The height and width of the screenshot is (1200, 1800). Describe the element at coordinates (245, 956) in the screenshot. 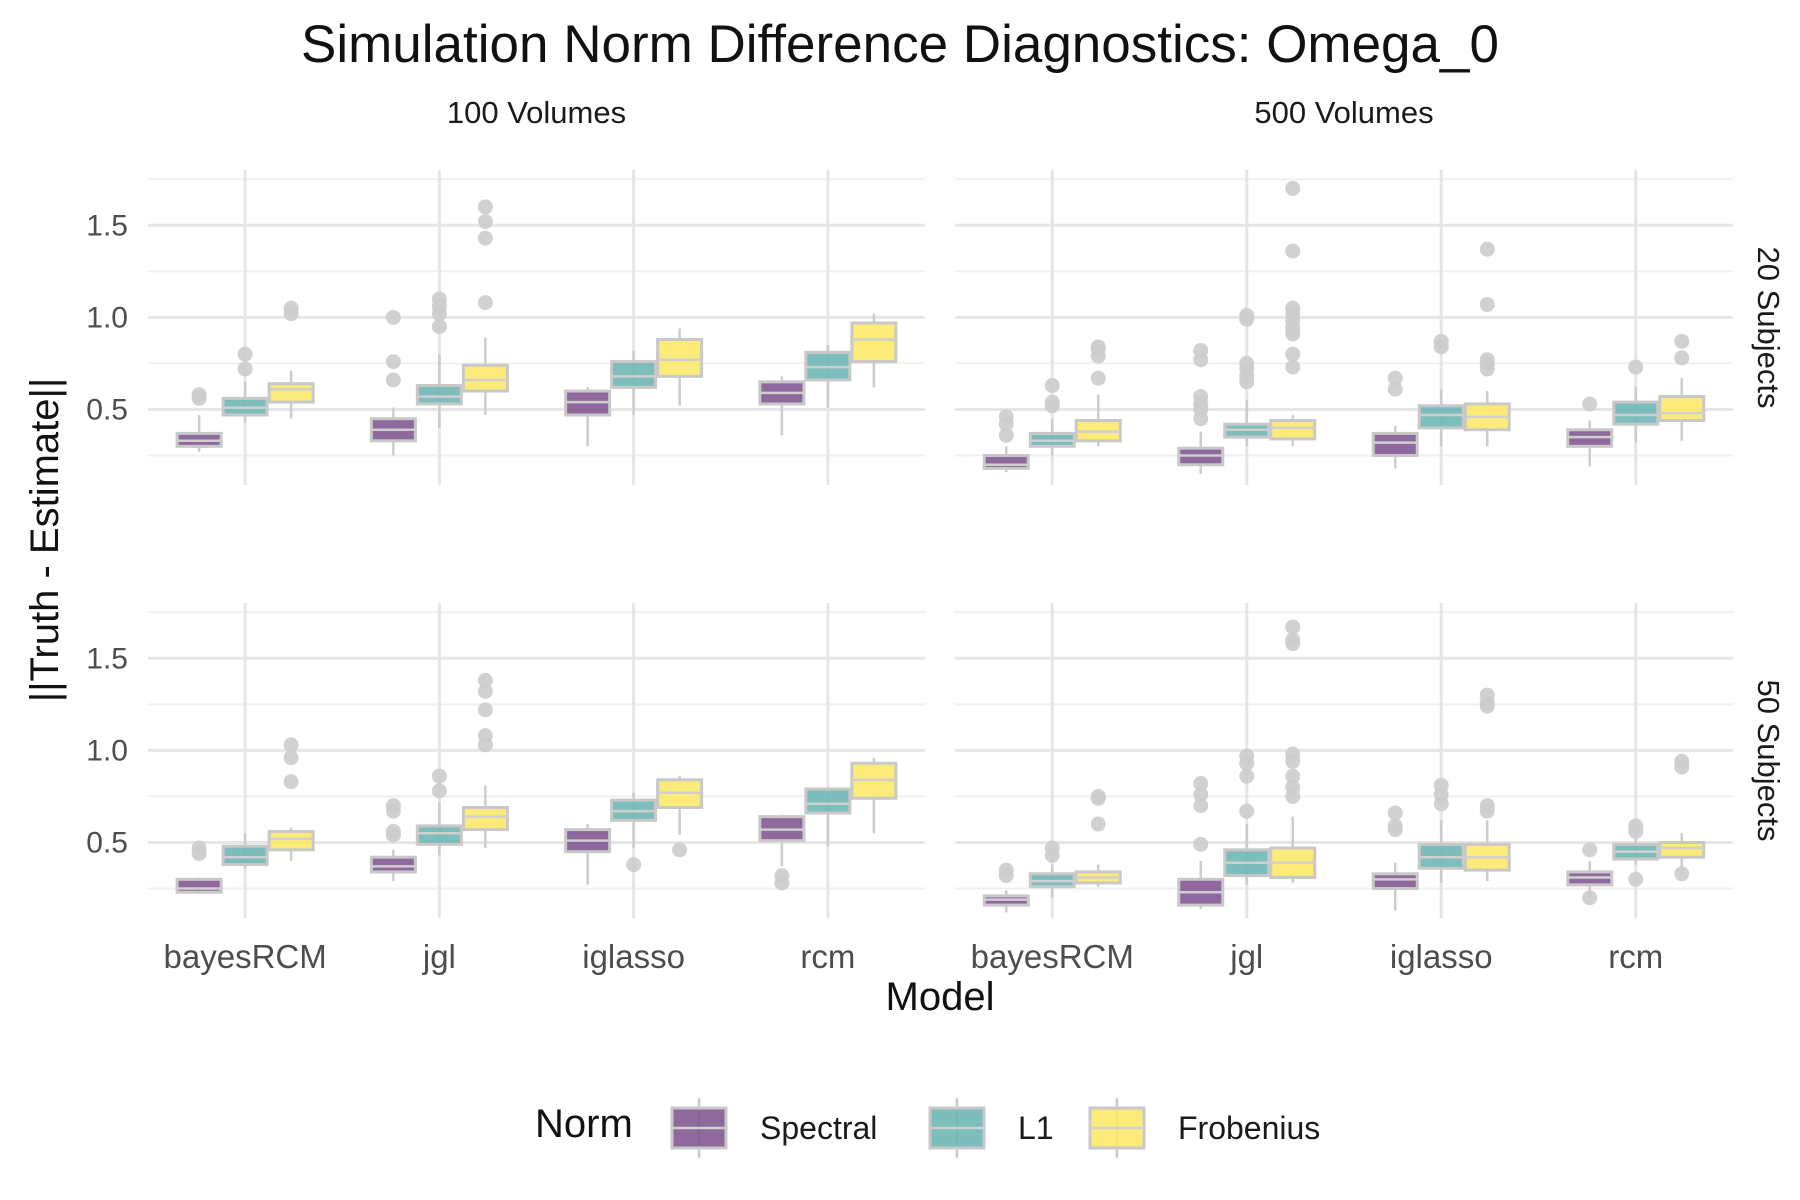

I see `x-tick-label: bayesRCM` at that location.